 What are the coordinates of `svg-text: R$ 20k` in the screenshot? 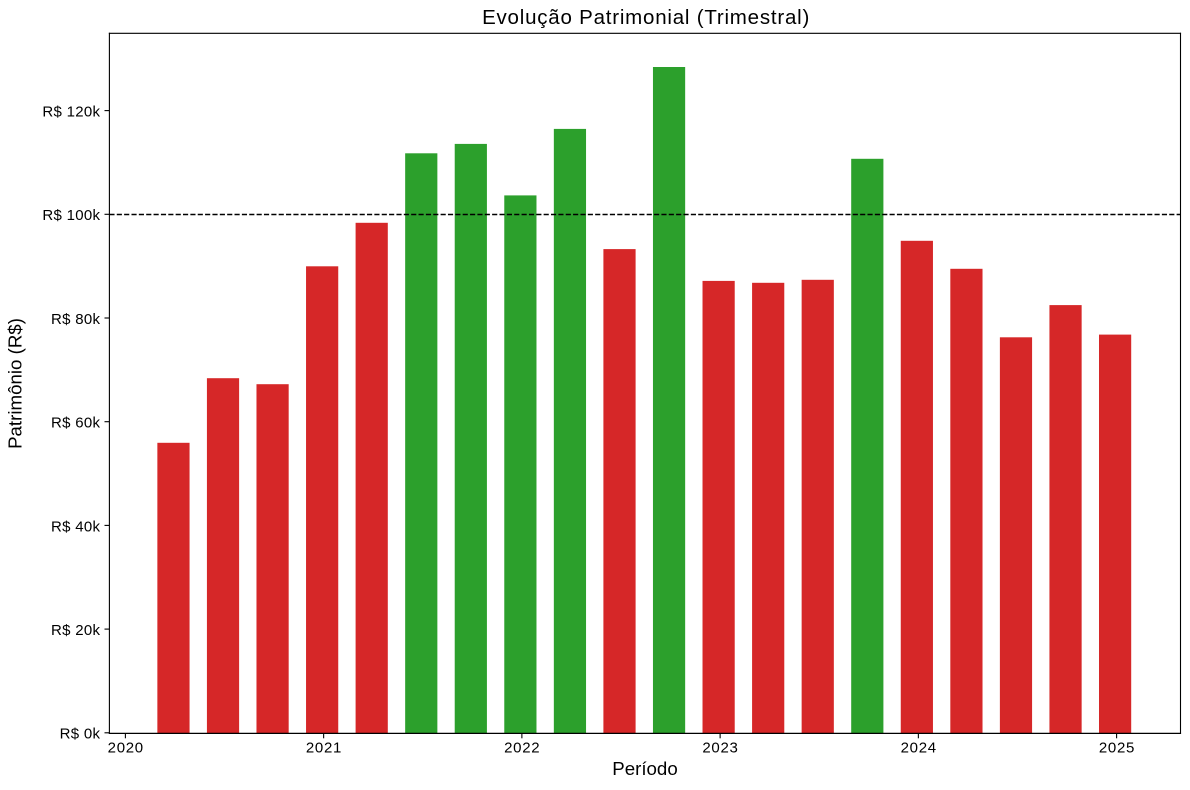 It's located at (76, 630).